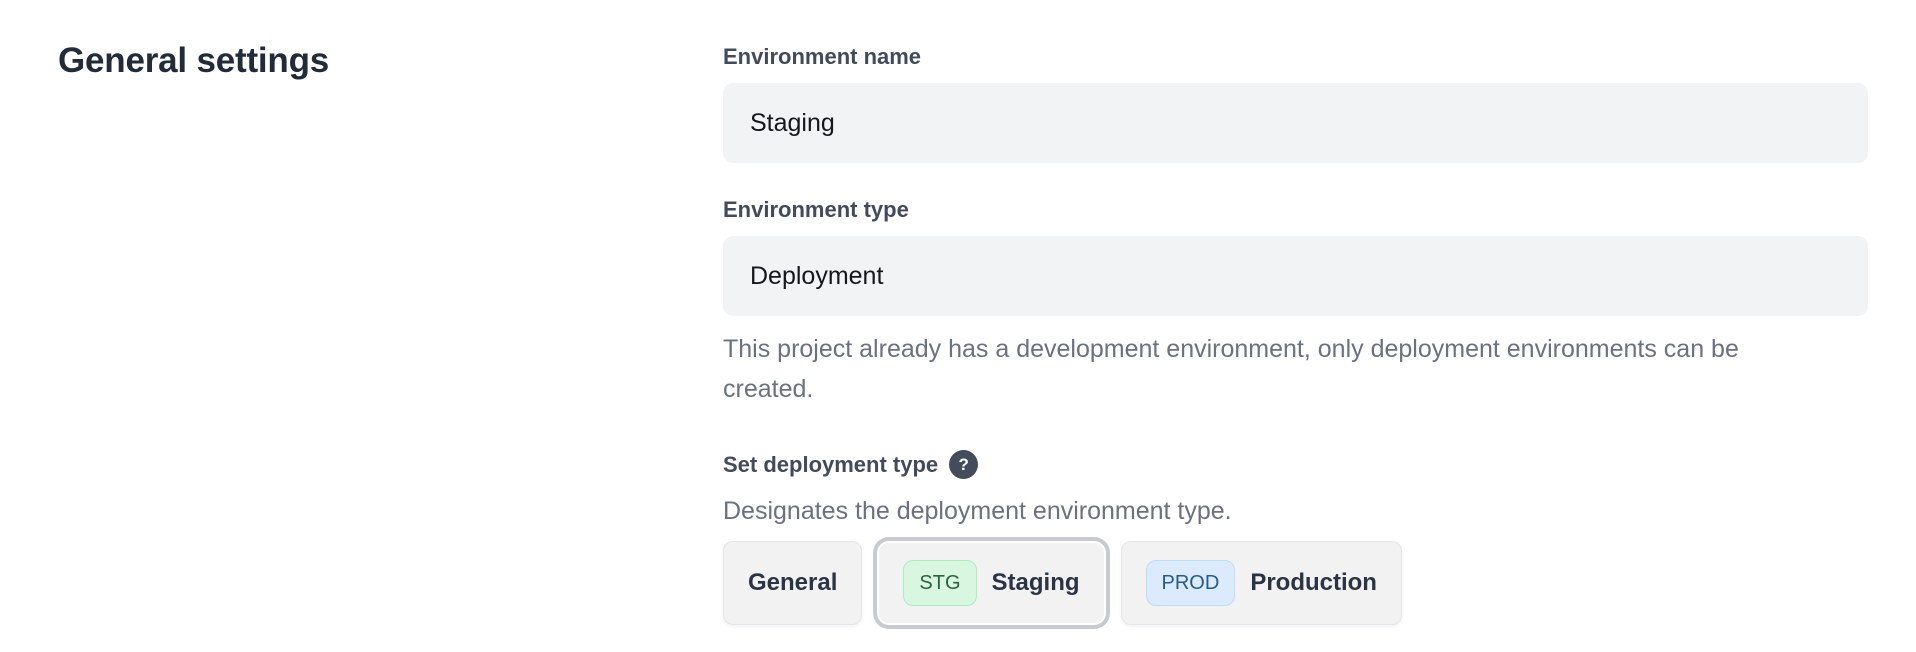  I want to click on page-title: General settings, so click(194, 60).